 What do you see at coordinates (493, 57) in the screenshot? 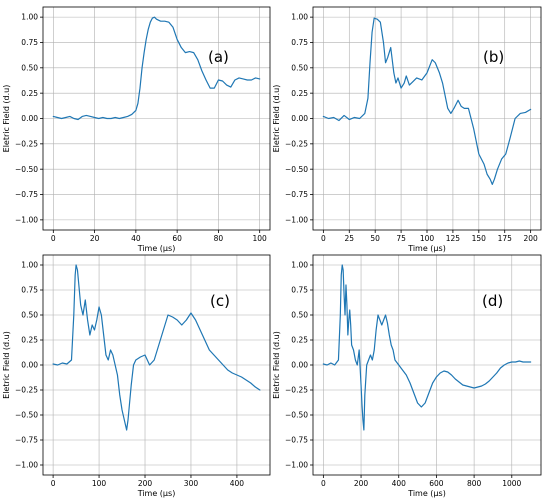
I see `panel-label: (b)` at bounding box center [493, 57].